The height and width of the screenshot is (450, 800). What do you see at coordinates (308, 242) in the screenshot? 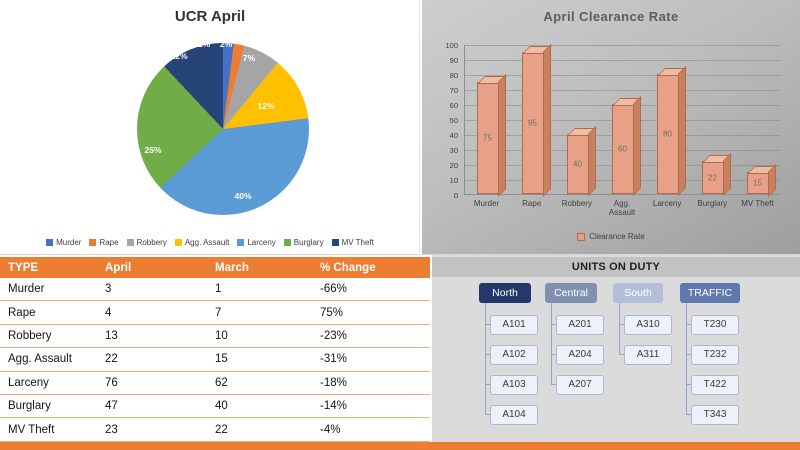
I see `pie-legend-label: Burglary` at bounding box center [308, 242].